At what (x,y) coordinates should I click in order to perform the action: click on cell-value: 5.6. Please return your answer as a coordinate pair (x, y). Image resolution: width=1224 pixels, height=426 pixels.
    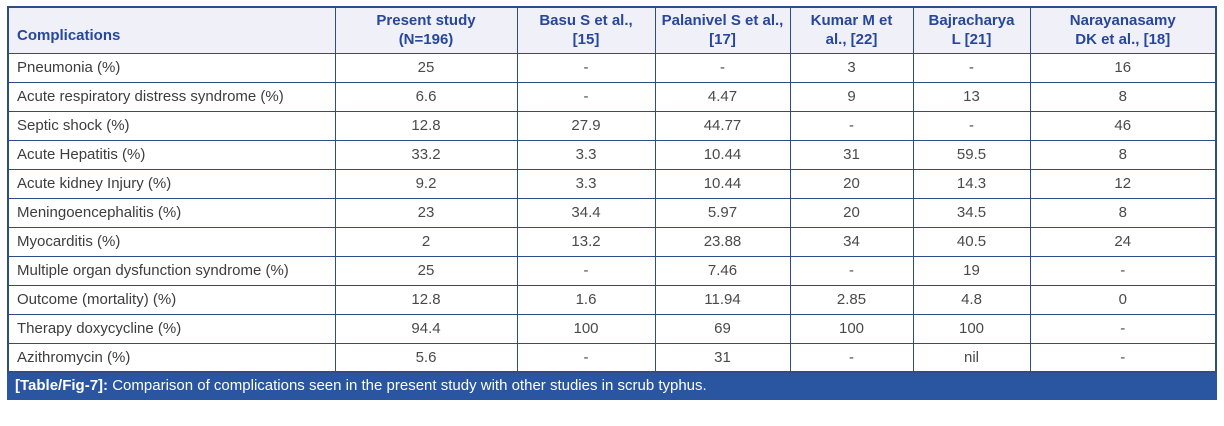
    Looking at the image, I should click on (426, 357).